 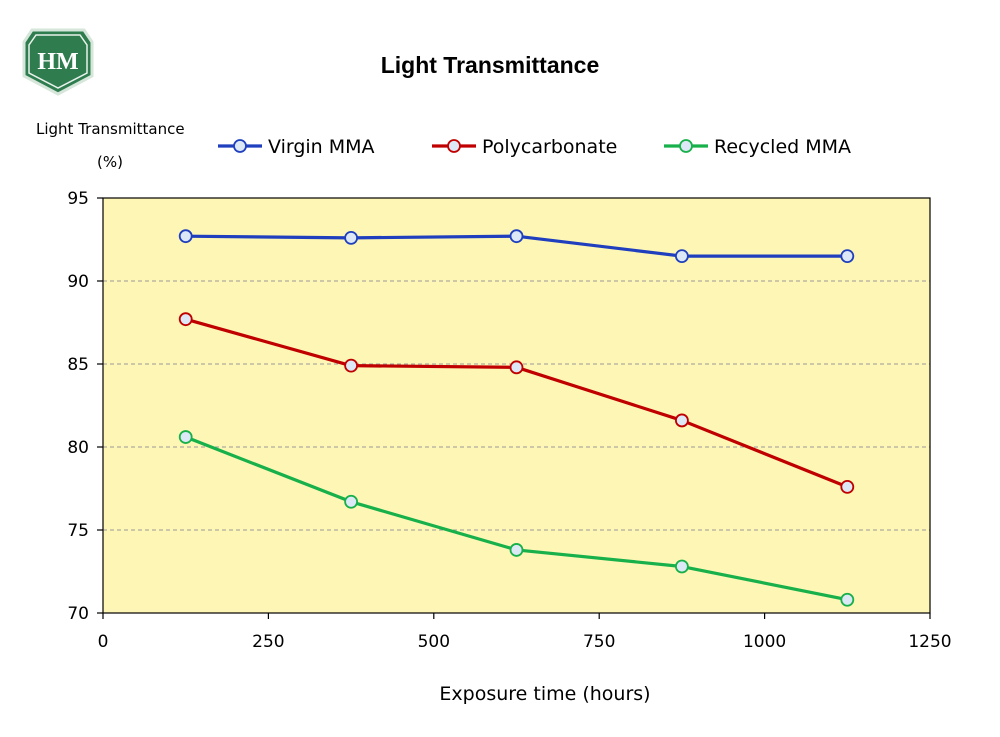 I want to click on legend-item: Virgin MMA, so click(x=296, y=147).